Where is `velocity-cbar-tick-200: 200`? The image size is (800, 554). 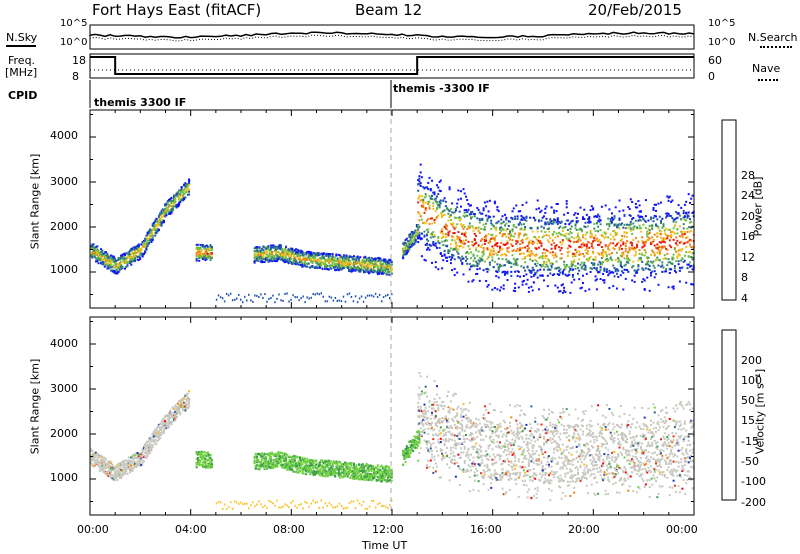 velocity-cbar-tick-200: 200 is located at coordinates (751, 360).